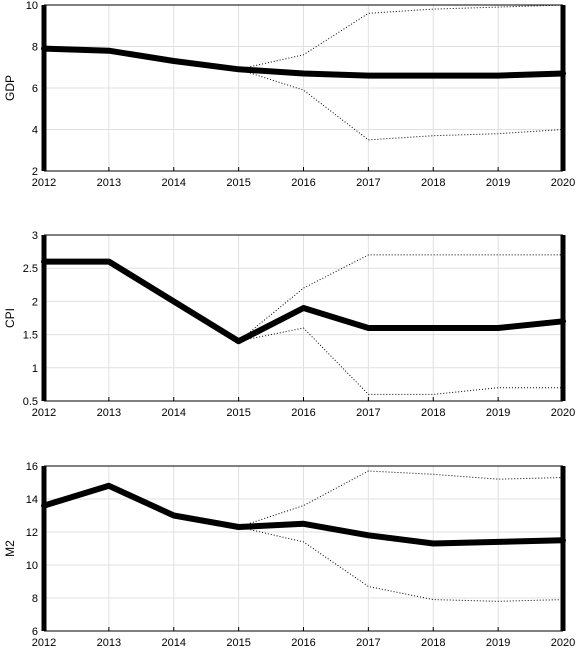  What do you see at coordinates (10, 88) in the screenshot?
I see `y-axis-label: GDP` at bounding box center [10, 88].